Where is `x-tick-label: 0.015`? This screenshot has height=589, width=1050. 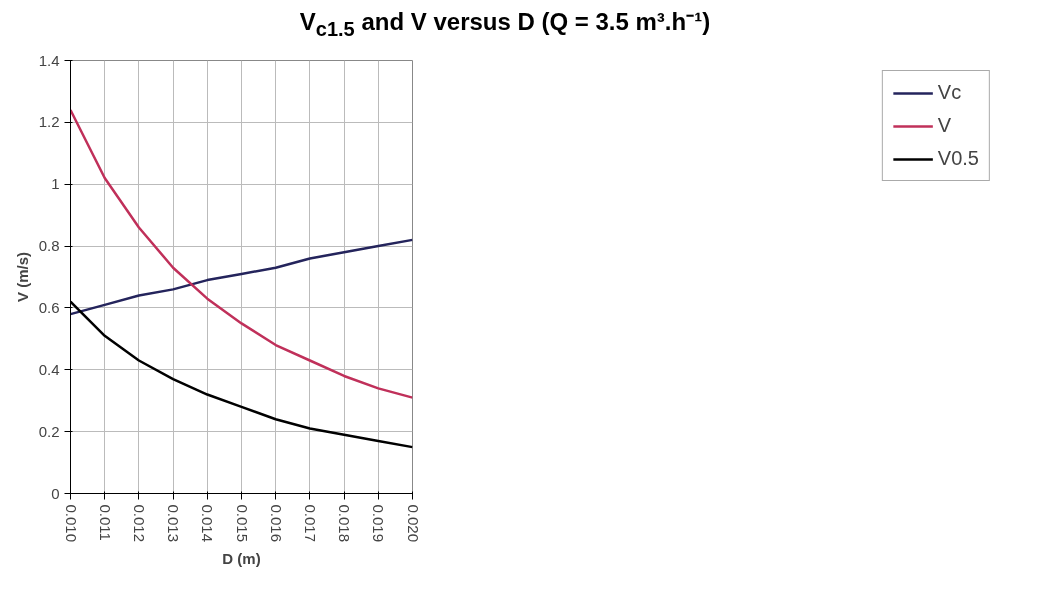
x-tick-label: 0.015 is located at coordinates (242, 523).